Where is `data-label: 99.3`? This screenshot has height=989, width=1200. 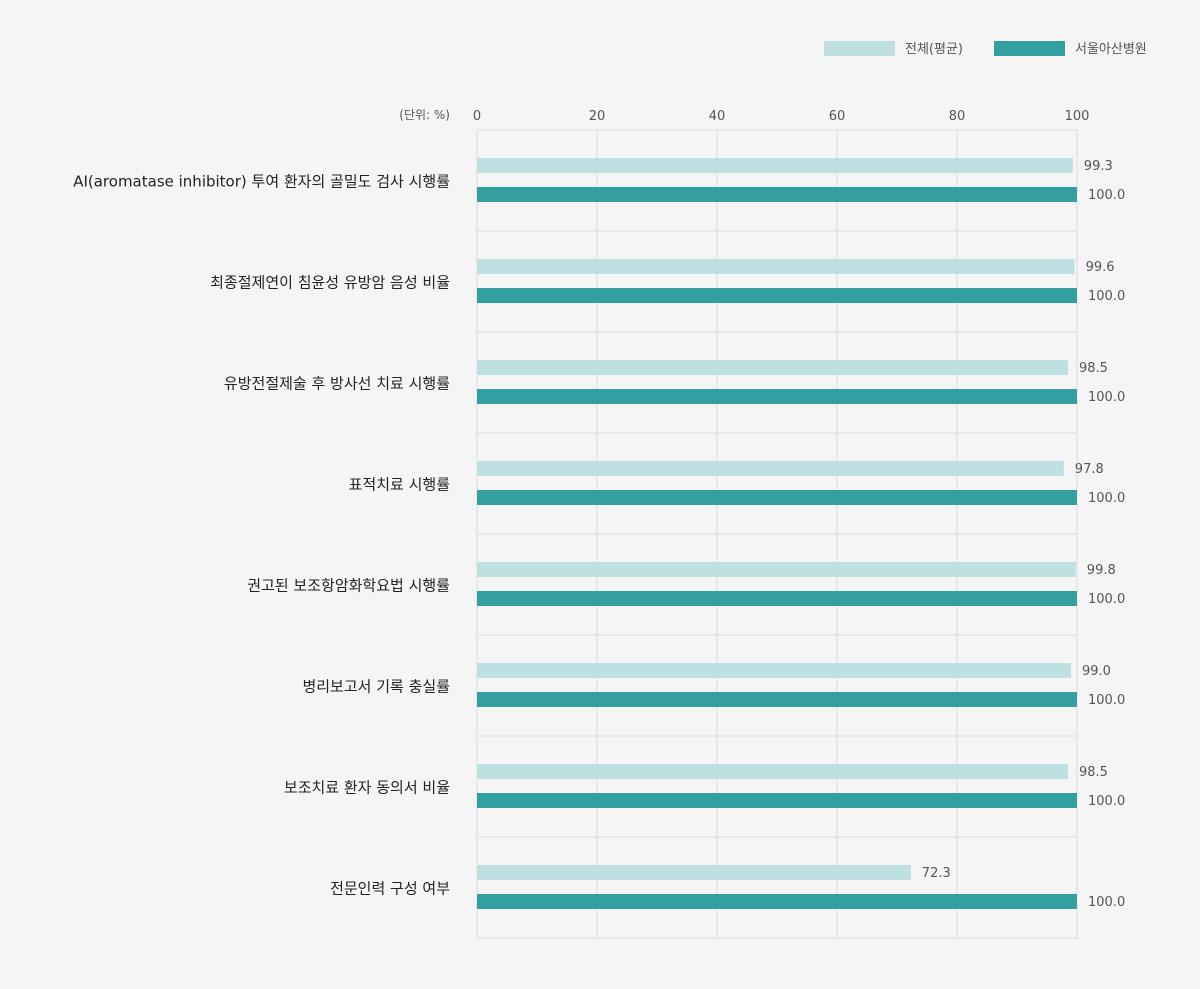 data-label: 99.3 is located at coordinates (1098, 166).